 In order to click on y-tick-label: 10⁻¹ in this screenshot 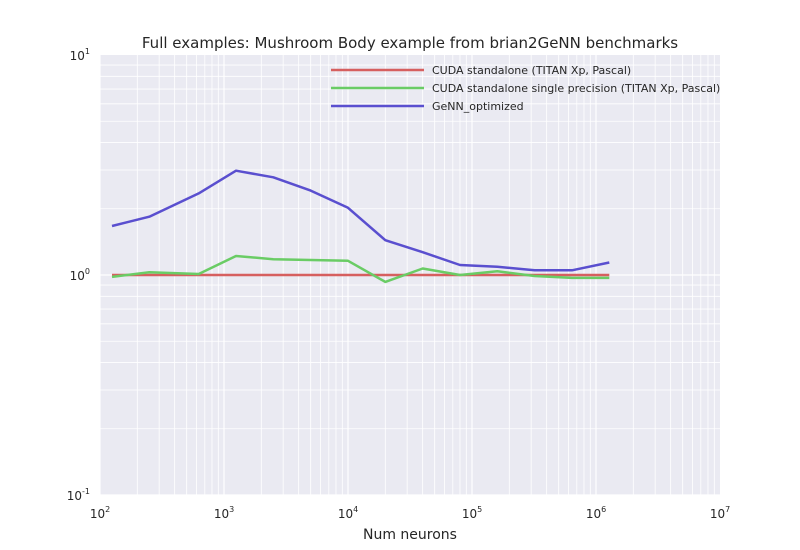, I will do `click(78, 495)`.